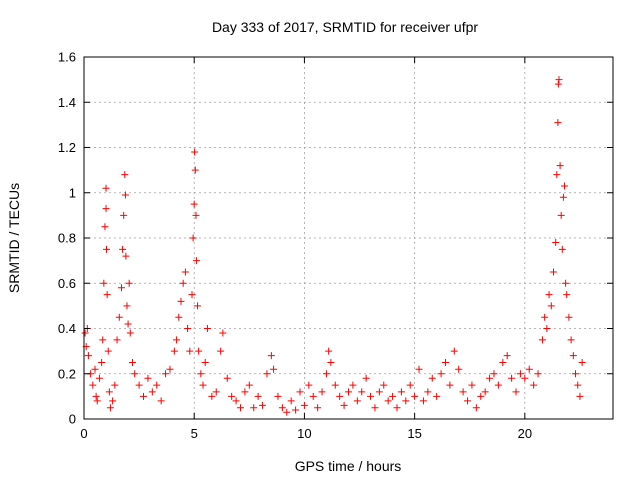  I want to click on x-tick-label: 10, so click(304, 433).